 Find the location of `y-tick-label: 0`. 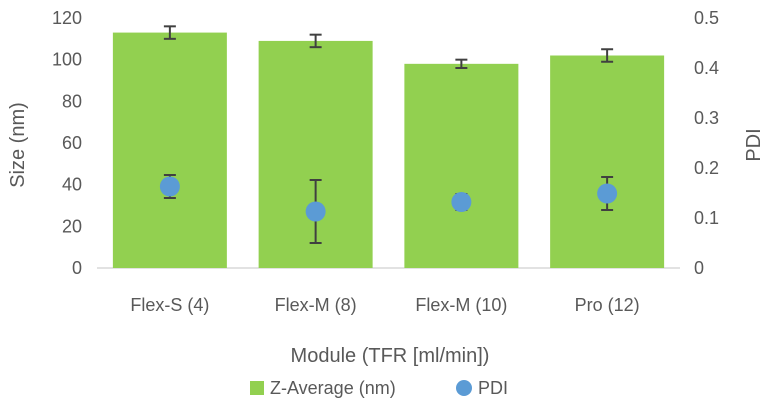

y-tick-label: 0 is located at coordinates (77, 268).